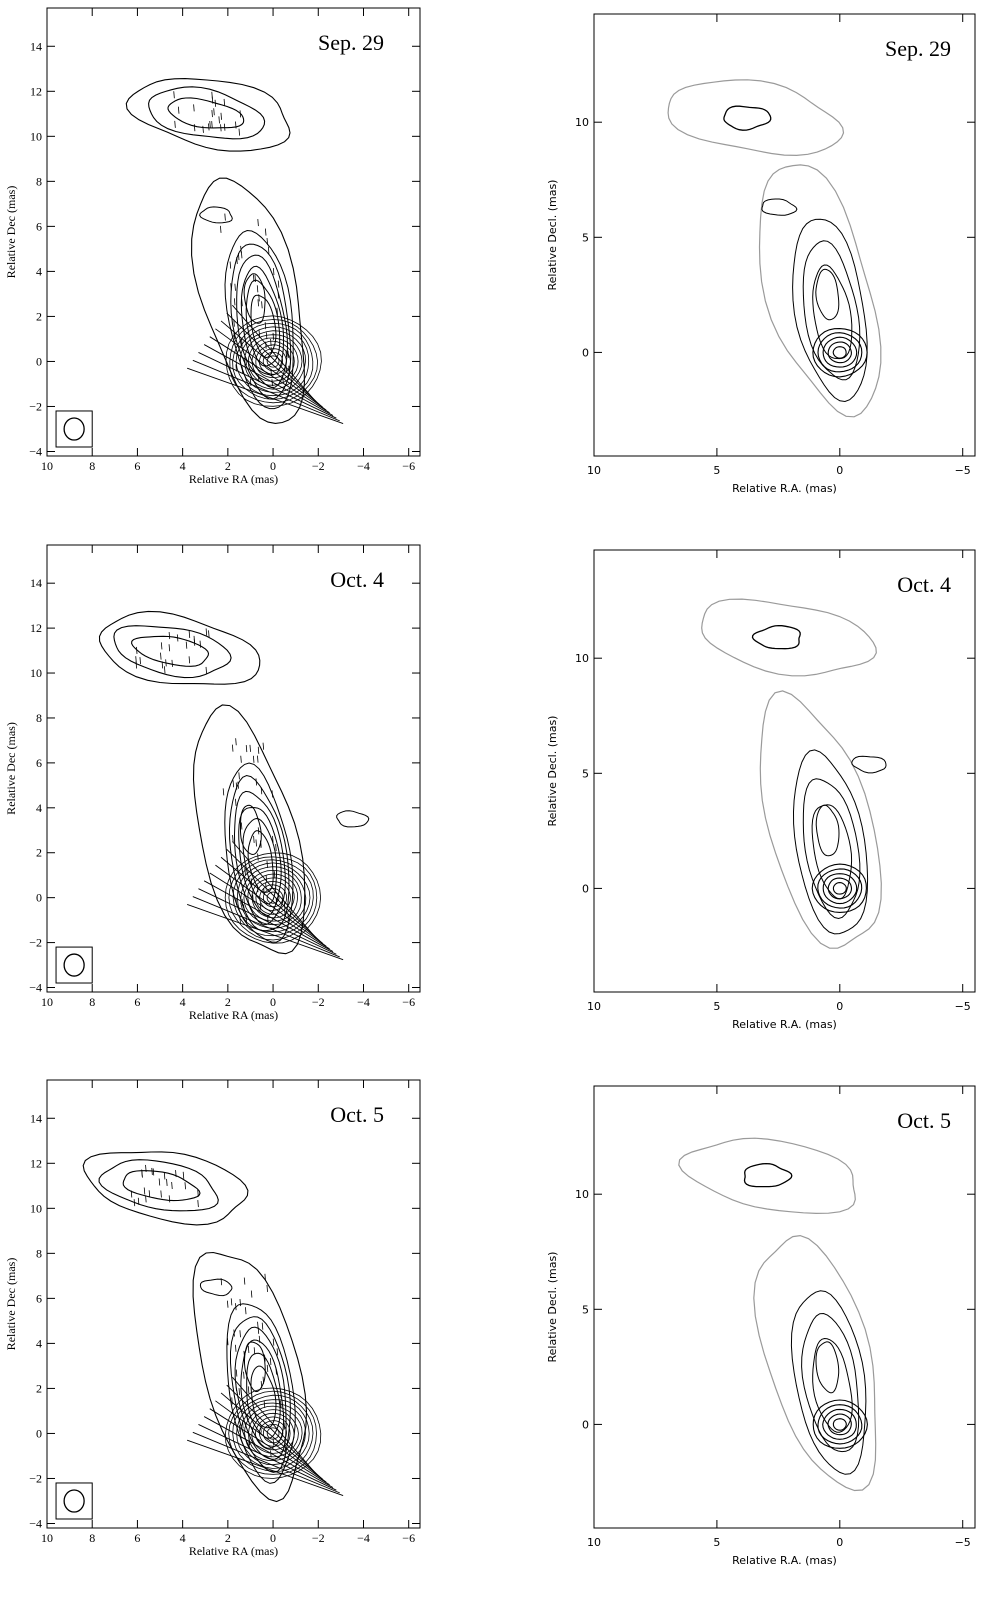  What do you see at coordinates (39, 361) in the screenshot?
I see `y-tick-label: 0` at bounding box center [39, 361].